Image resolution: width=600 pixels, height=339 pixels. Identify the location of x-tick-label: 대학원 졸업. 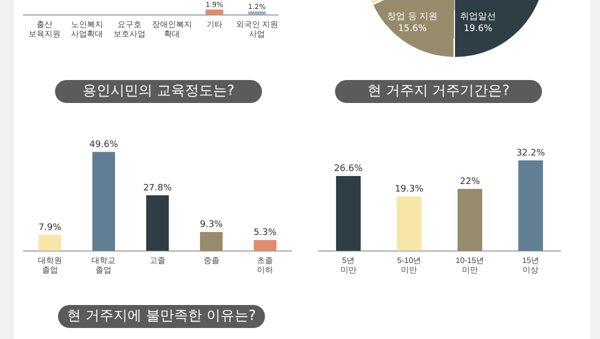
(50, 265).